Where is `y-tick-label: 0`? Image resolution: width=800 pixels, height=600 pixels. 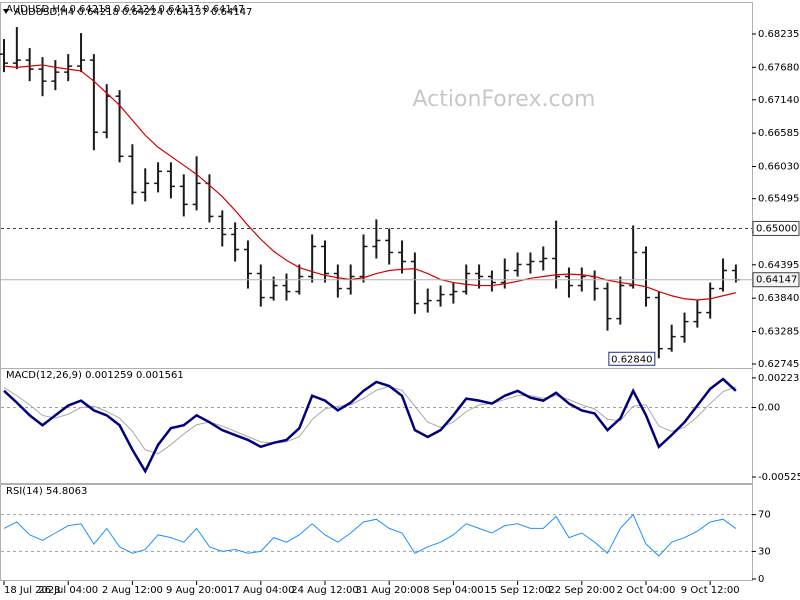 y-tick-label: 0 is located at coordinates (761, 579).